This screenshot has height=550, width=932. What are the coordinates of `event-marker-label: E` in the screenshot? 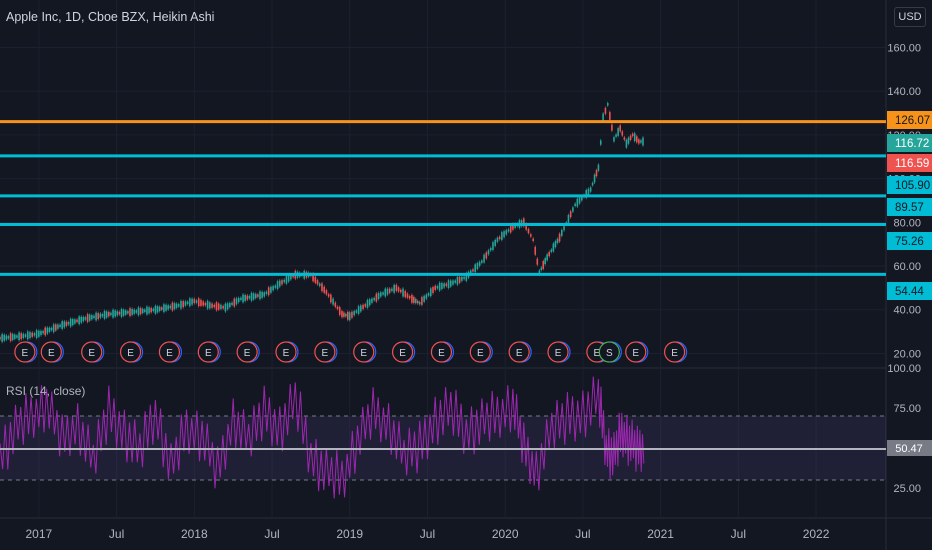 It's located at (247, 353).